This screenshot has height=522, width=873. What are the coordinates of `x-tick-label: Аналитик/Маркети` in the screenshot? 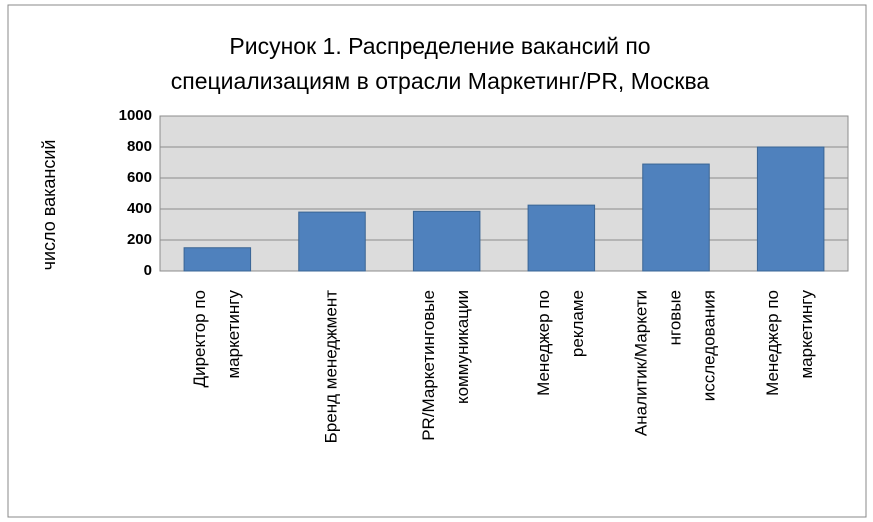 It's located at (640, 363).